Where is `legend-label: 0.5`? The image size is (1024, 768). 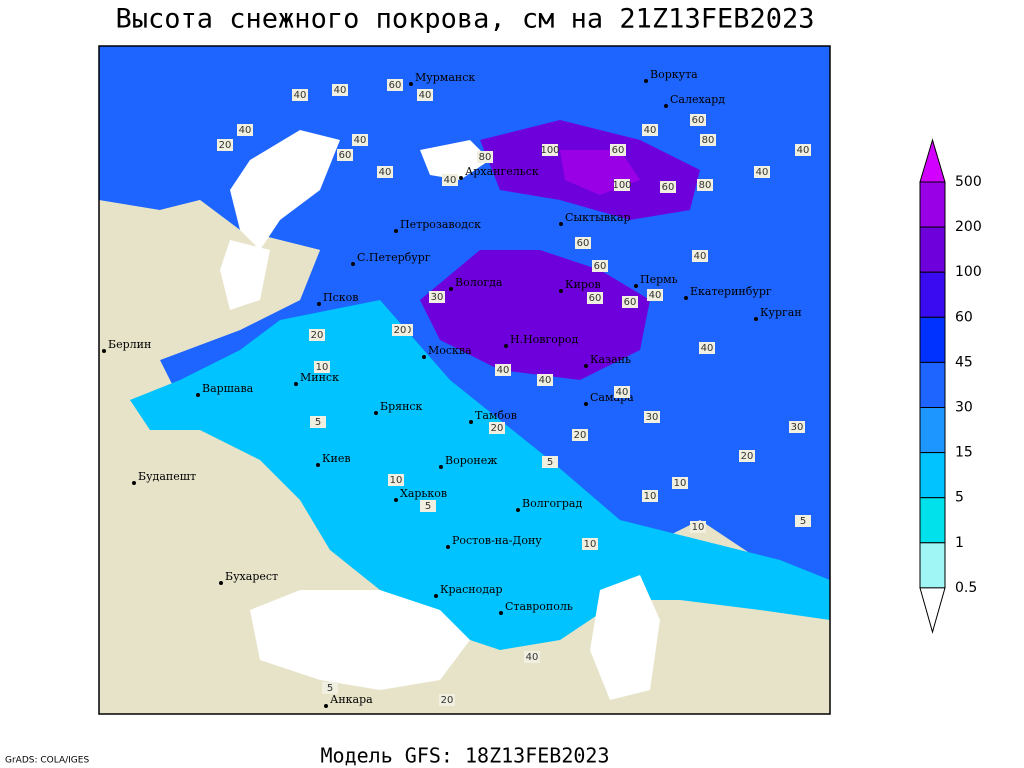
legend-label: 0.5 is located at coordinates (966, 588).